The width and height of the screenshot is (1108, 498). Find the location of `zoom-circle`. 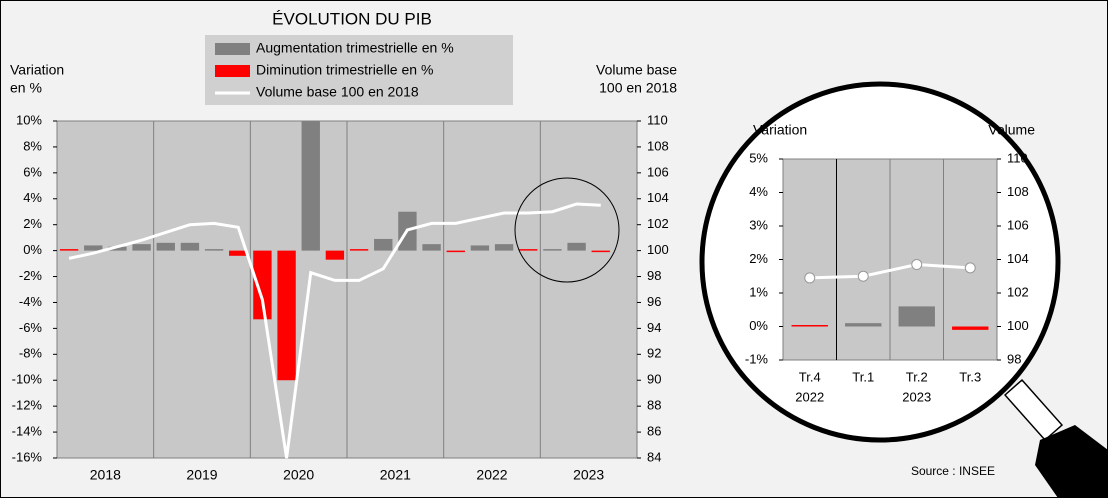

zoom-circle is located at coordinates (567, 230).